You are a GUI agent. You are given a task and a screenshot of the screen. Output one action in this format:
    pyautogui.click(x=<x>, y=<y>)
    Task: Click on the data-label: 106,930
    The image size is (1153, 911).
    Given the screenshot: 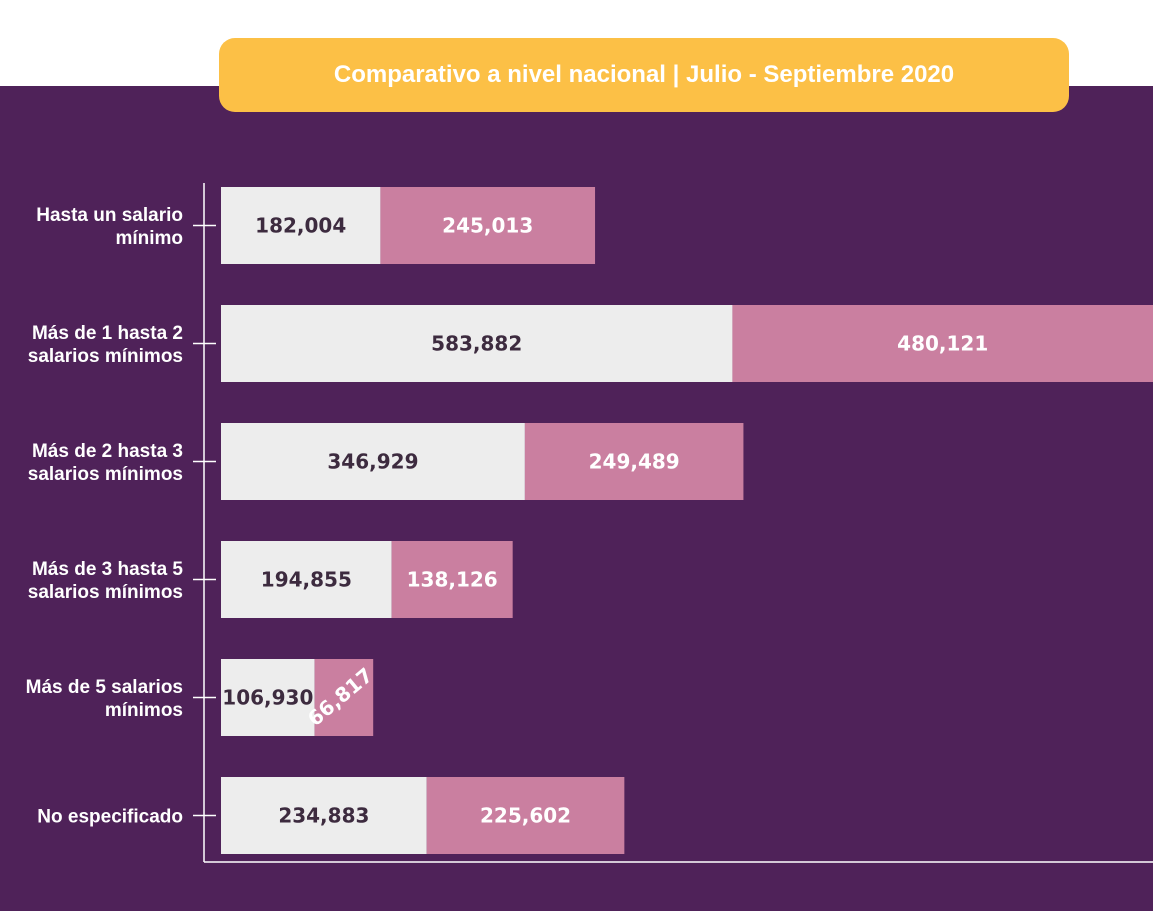 What is the action you would take?
    pyautogui.click(x=267, y=698)
    